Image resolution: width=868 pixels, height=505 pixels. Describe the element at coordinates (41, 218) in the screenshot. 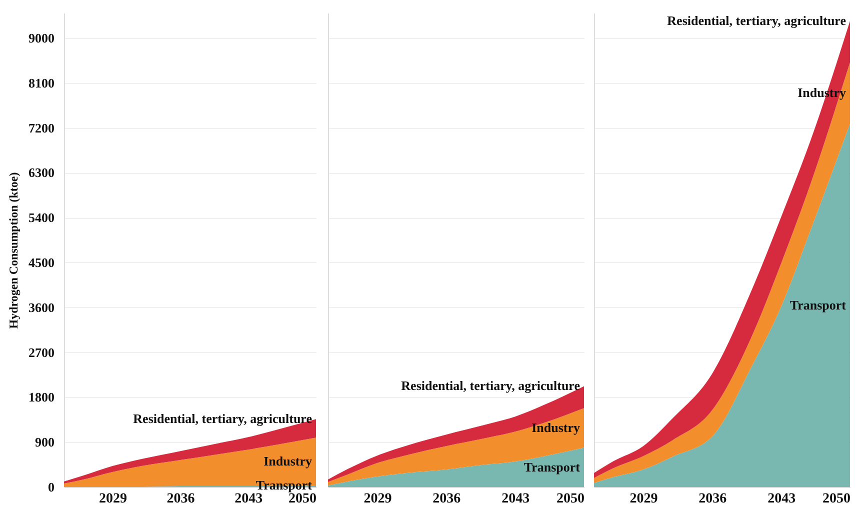

I see `y-tick-label: 5400` at that location.